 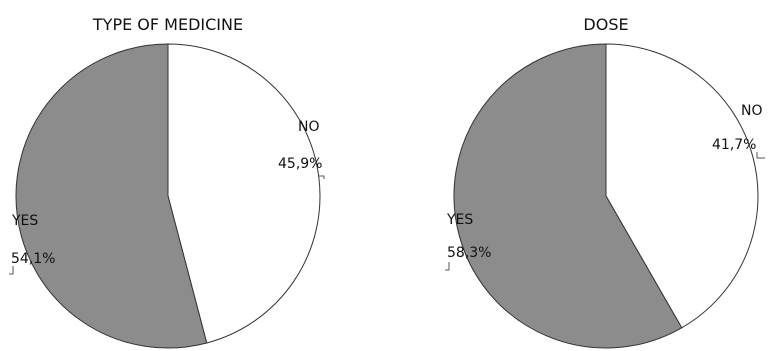 What do you see at coordinates (167, 24) in the screenshot?
I see `chart-title: TYPE OF MEDICINE` at bounding box center [167, 24].